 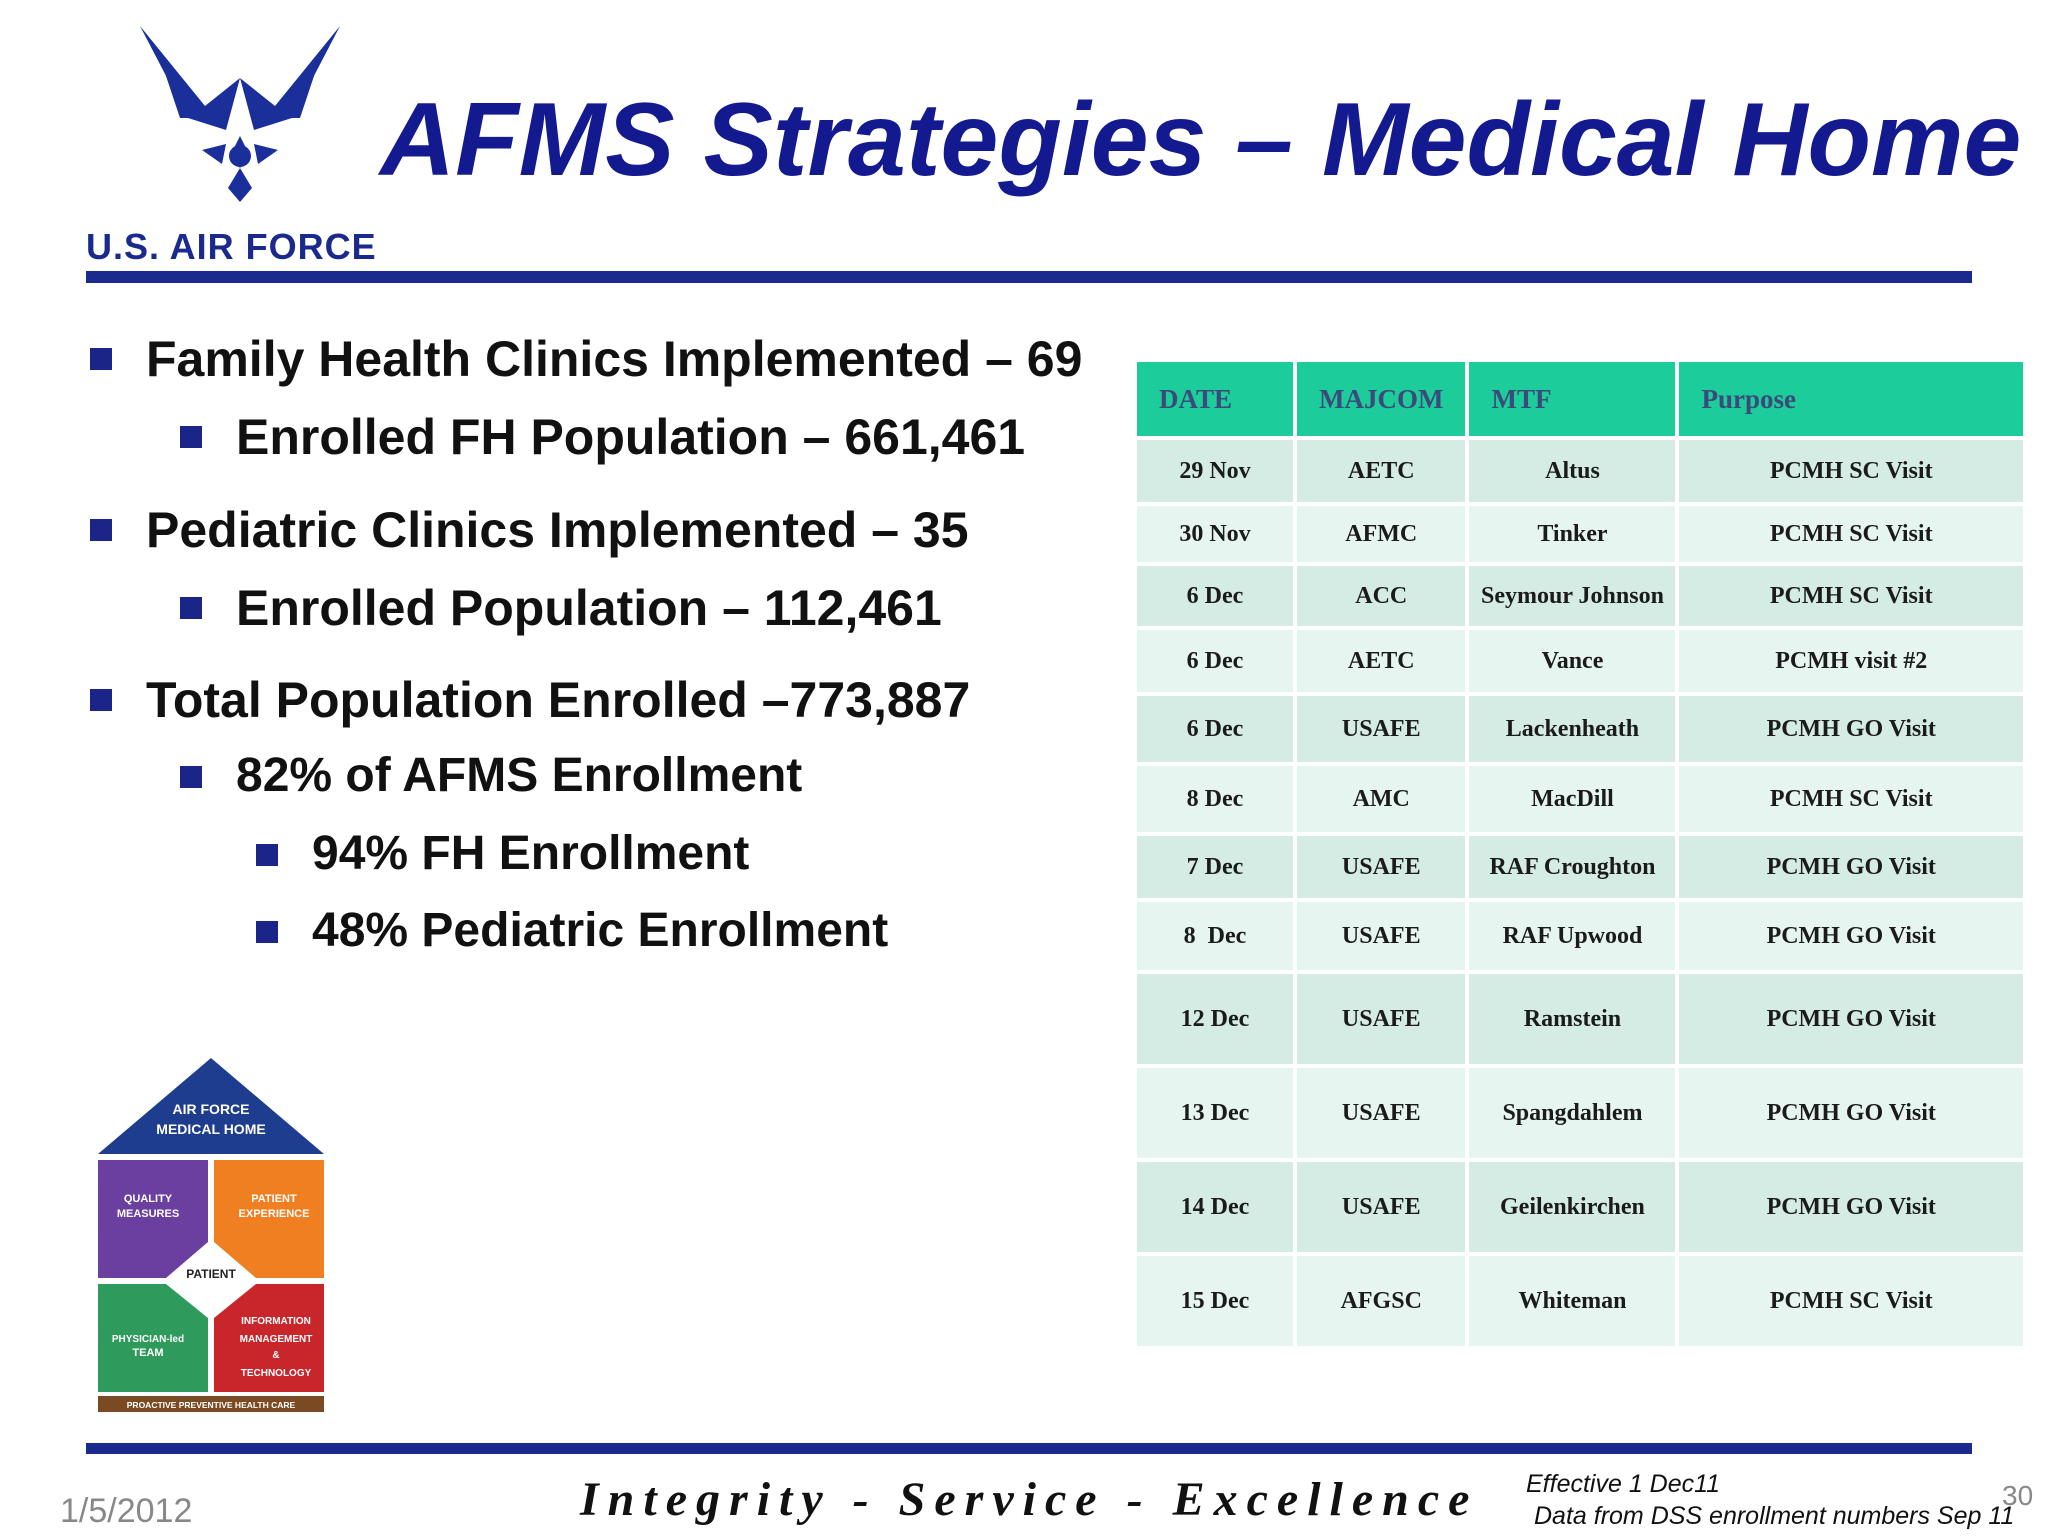 What do you see at coordinates (1572, 867) in the screenshot?
I see `cell-mtf: RAF Croughton` at bounding box center [1572, 867].